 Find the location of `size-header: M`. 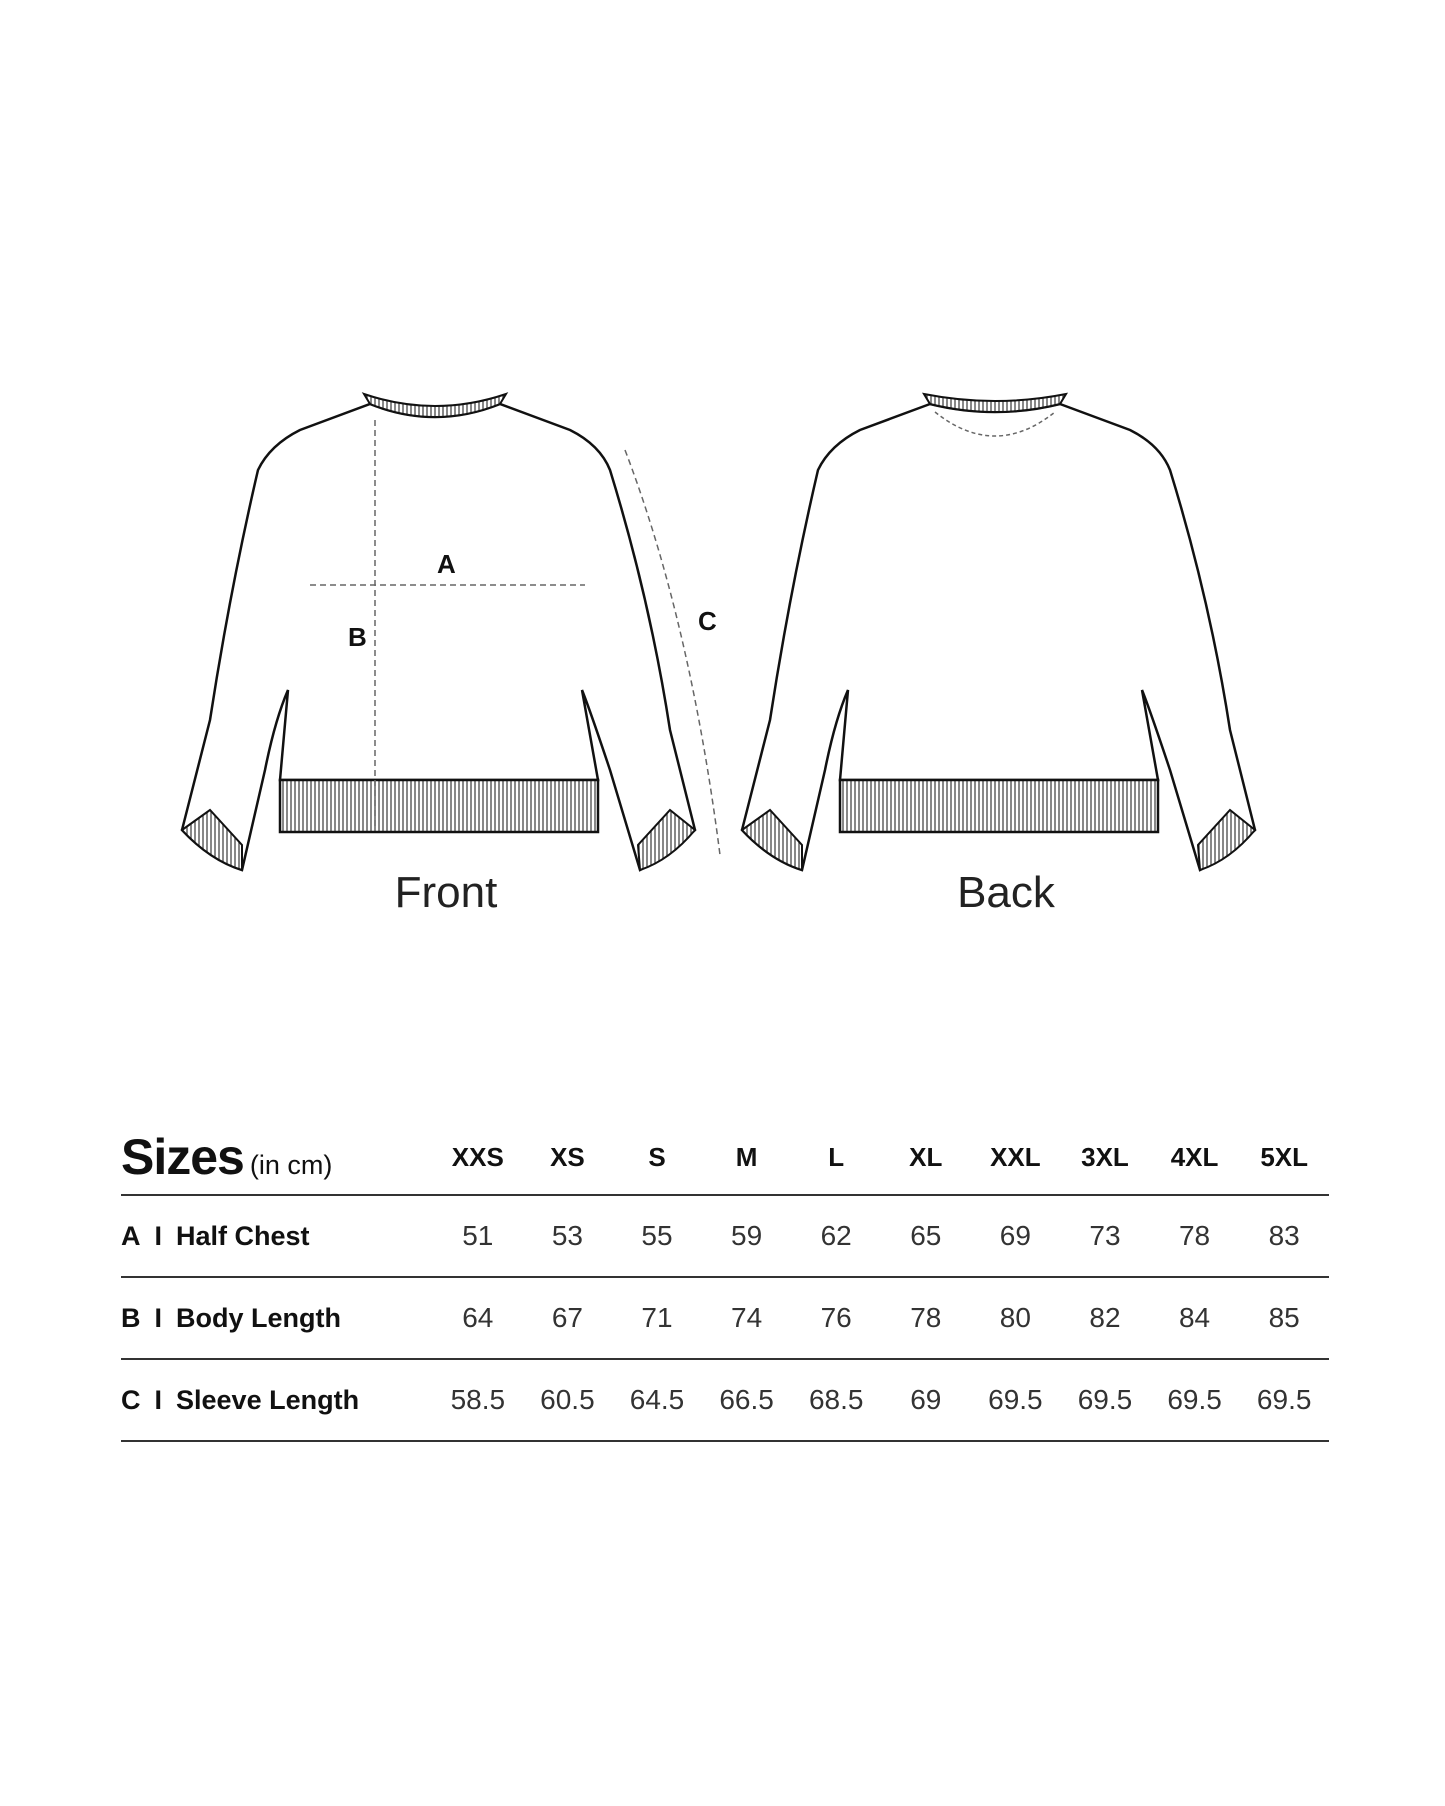

size-header: M is located at coordinates (746, 1156).